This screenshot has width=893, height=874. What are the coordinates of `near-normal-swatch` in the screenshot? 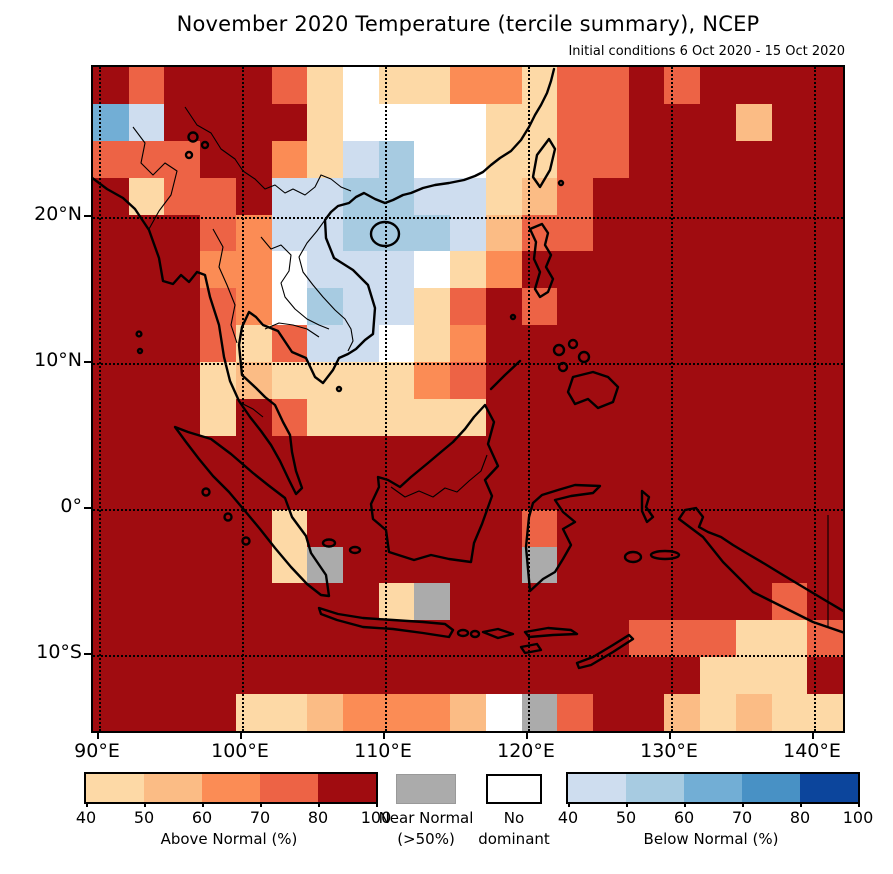 It's located at (426, 789).